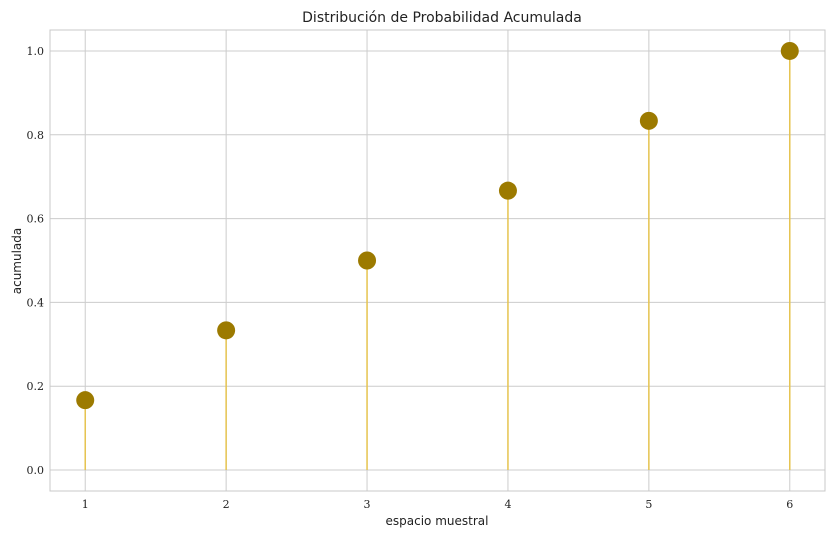 Image resolution: width=835 pixels, height=540 pixels. What do you see at coordinates (36, 386) in the screenshot?
I see `y-tick-label: 0.2` at bounding box center [36, 386].